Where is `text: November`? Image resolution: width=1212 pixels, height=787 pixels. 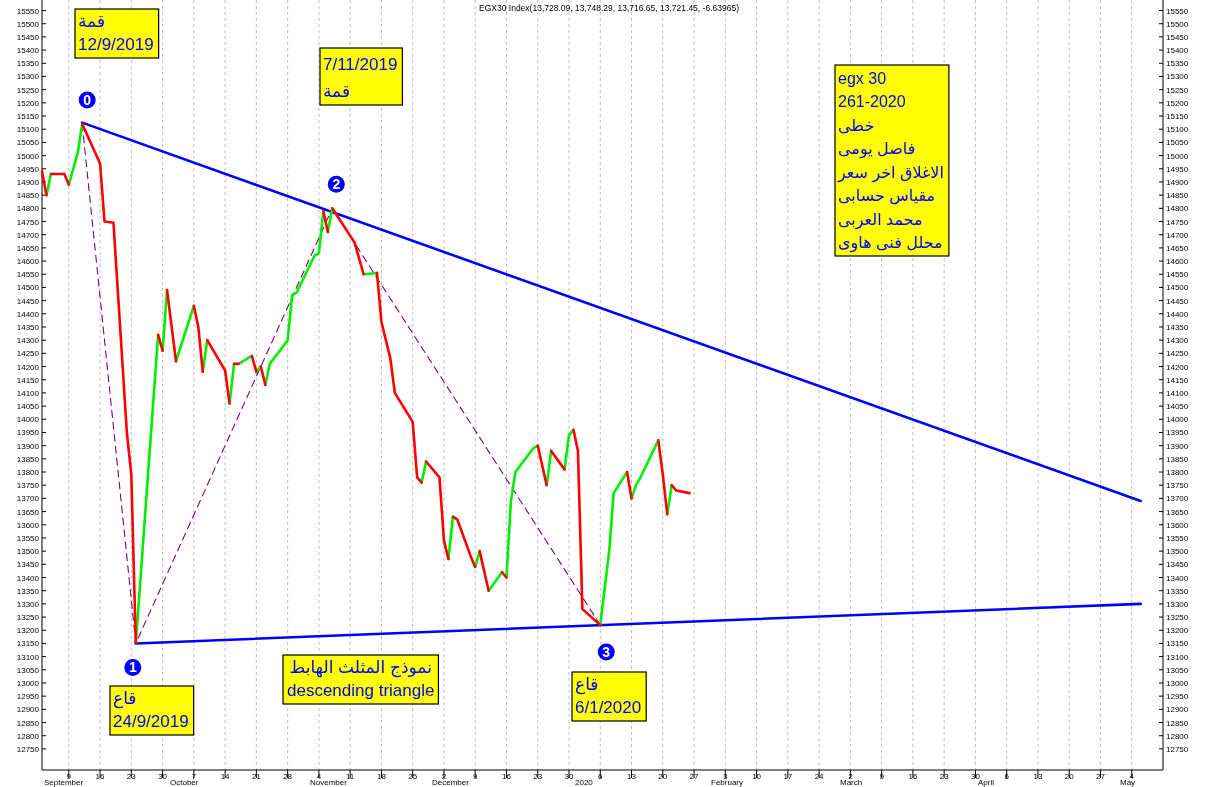 text: November is located at coordinates (329, 782).